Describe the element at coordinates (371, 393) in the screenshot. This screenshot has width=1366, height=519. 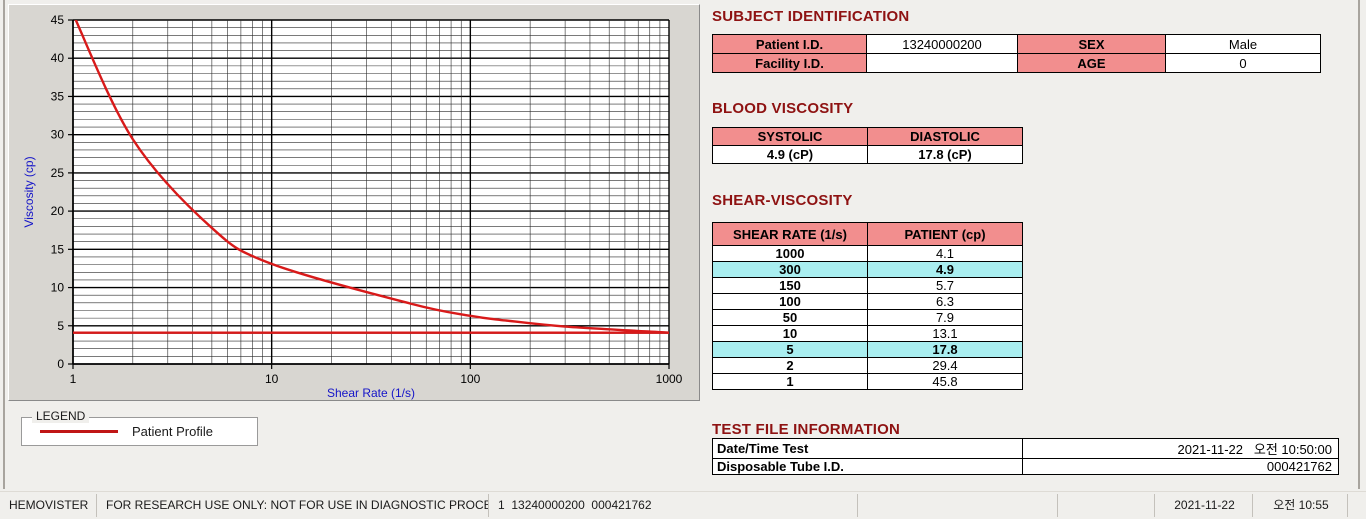
I see `svg-text: Shear Rate (1/s)` at that location.